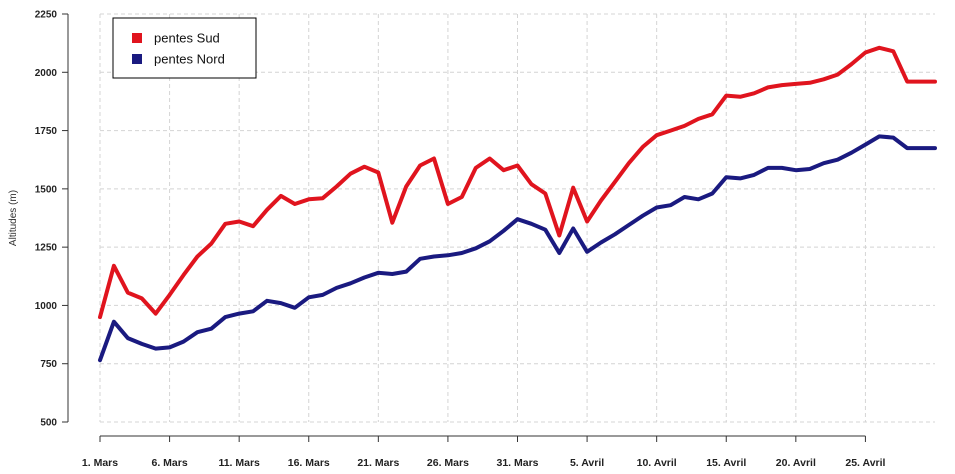 The image size is (955, 474). I want to click on x-tick-label: 1. Mars, so click(100, 463).